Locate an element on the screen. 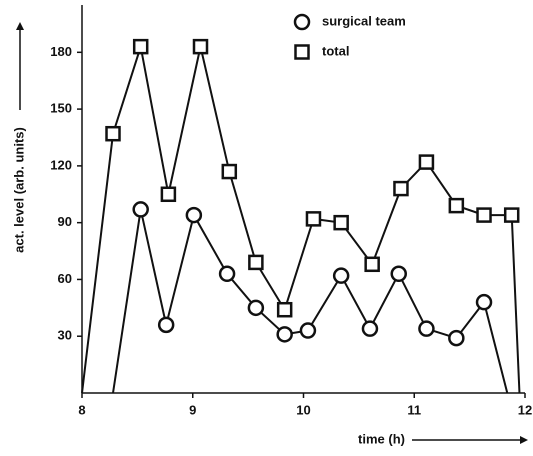 The image size is (533, 456). x-tick-label: 8 is located at coordinates (81, 409).